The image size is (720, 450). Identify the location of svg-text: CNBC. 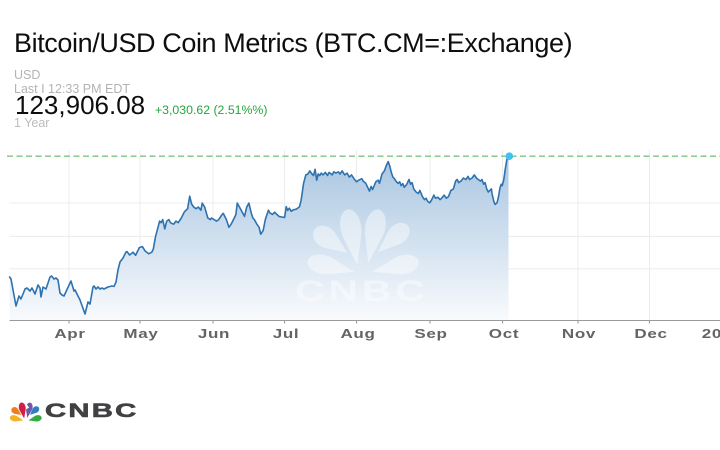
(362, 290).